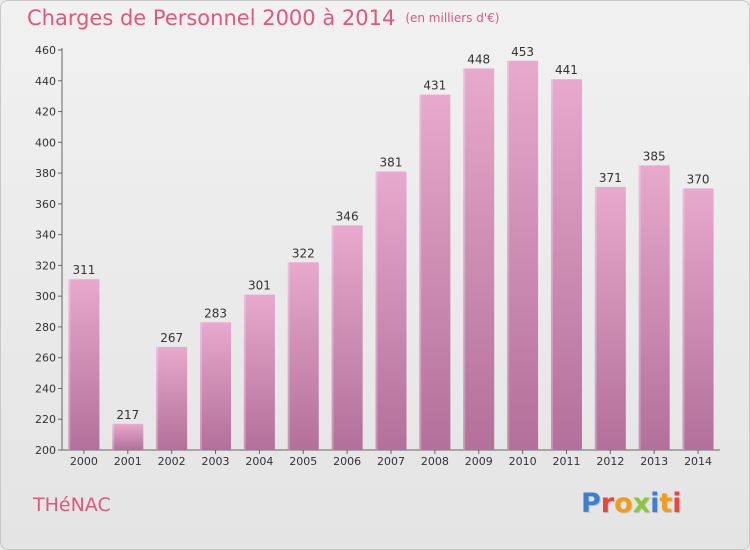 The height and width of the screenshot is (550, 750). What do you see at coordinates (259, 461) in the screenshot?
I see `x-tick-label: 2004` at bounding box center [259, 461].